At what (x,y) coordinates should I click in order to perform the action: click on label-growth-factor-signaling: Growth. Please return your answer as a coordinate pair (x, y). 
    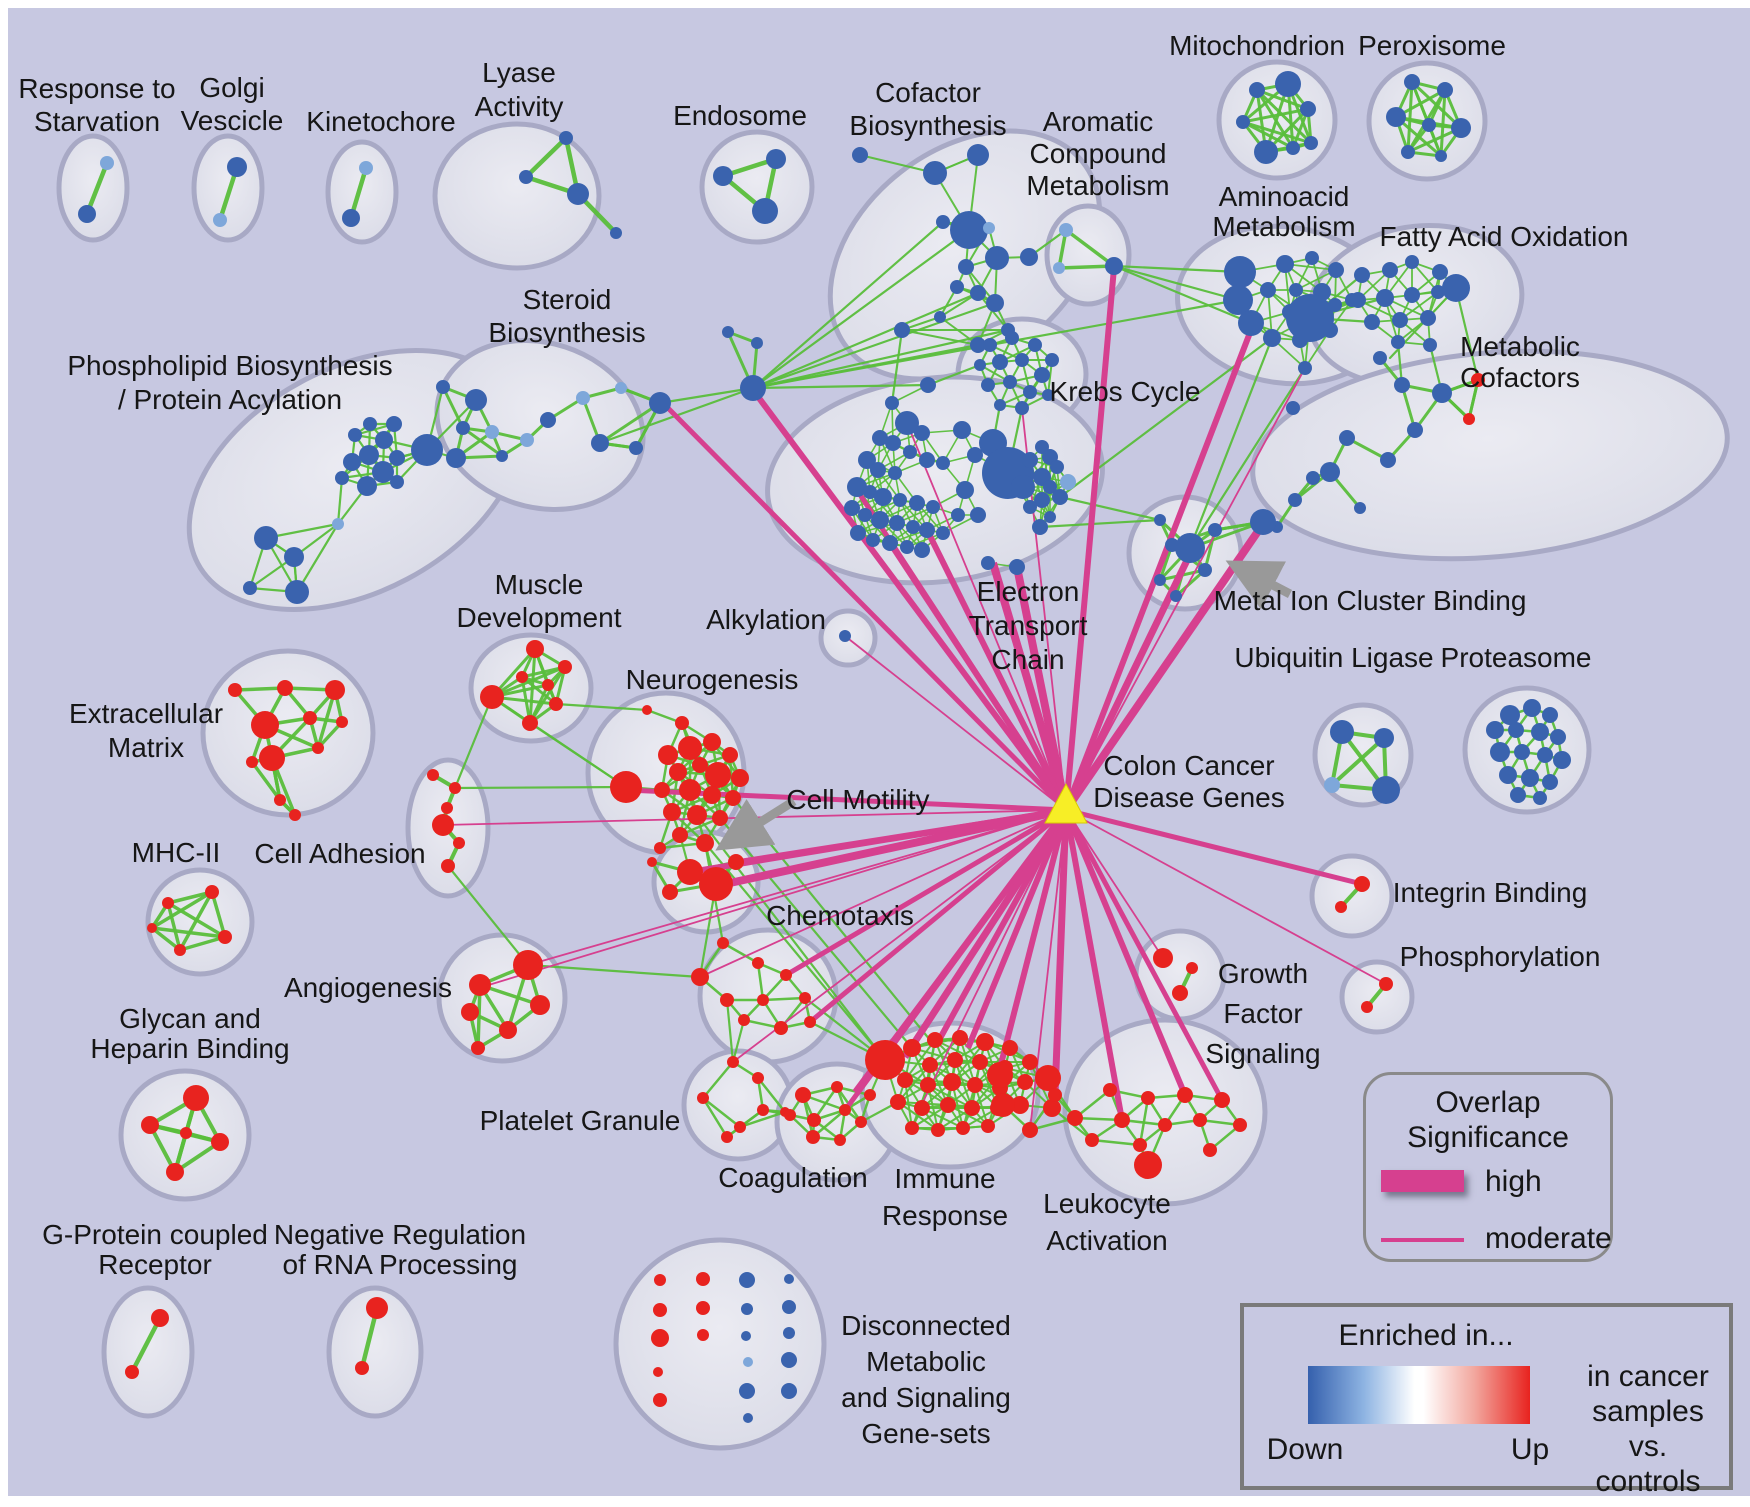
    Looking at the image, I should click on (1263, 973).